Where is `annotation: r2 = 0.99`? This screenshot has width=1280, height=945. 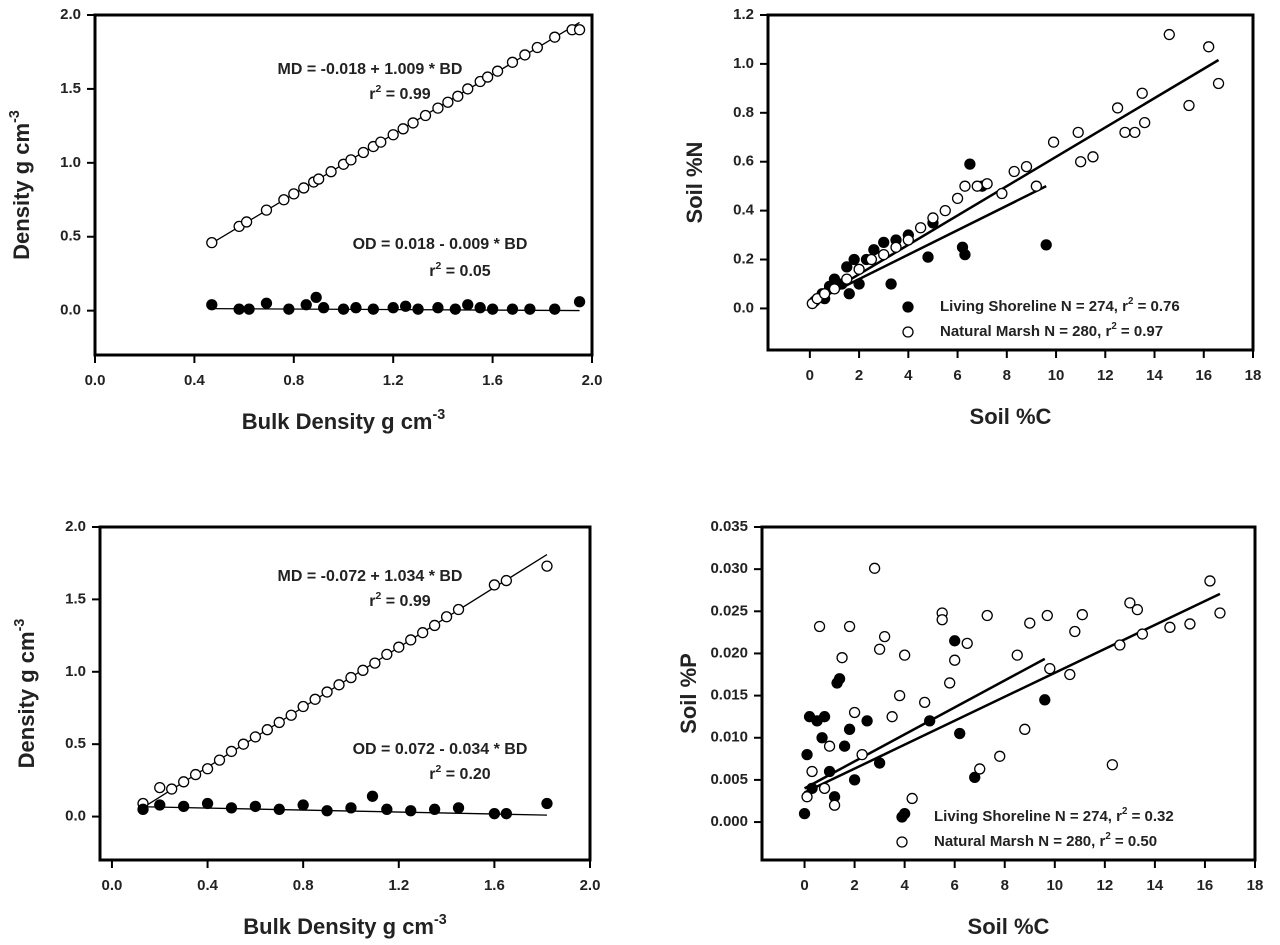
annotation: r2 = 0.99 is located at coordinates (399, 93).